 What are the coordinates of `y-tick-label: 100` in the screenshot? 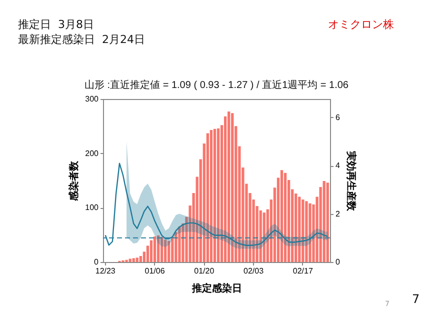 It's located at (92, 207).